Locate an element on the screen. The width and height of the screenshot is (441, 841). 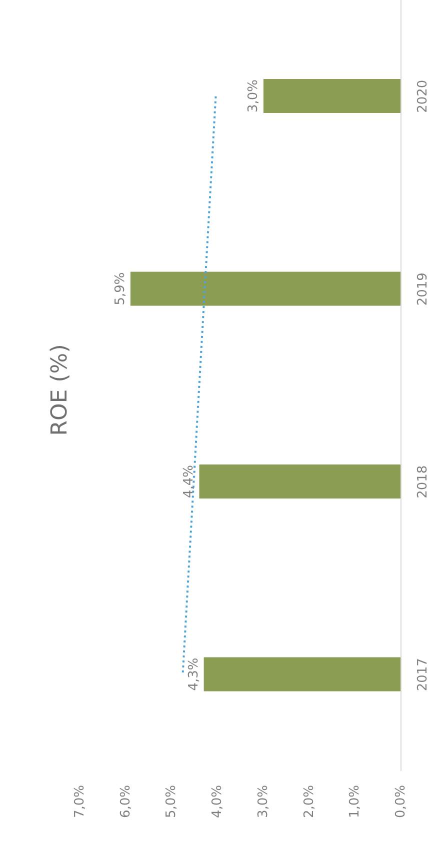
y-tick-label: 2017 is located at coordinates (423, 675).